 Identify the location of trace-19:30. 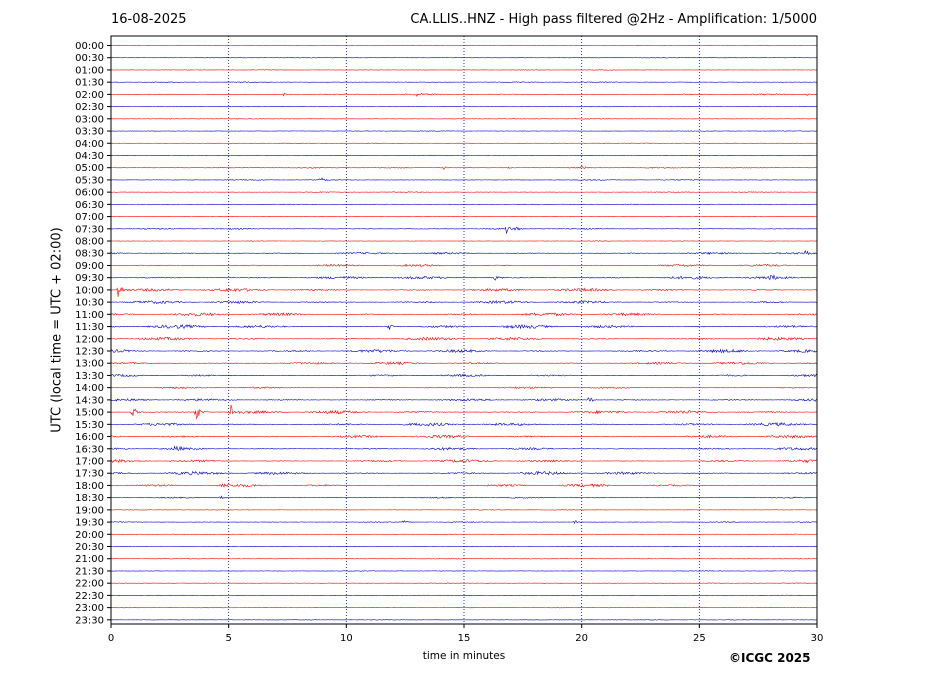
(464, 522).